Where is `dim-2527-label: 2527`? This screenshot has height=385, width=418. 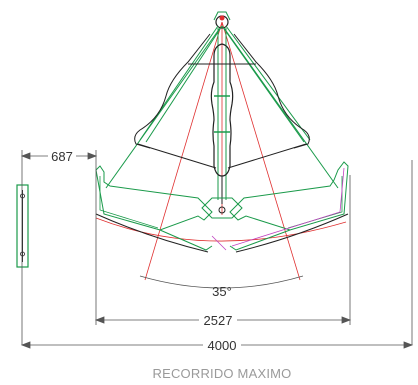
dim-2527-label: 2527 is located at coordinates (218, 320).